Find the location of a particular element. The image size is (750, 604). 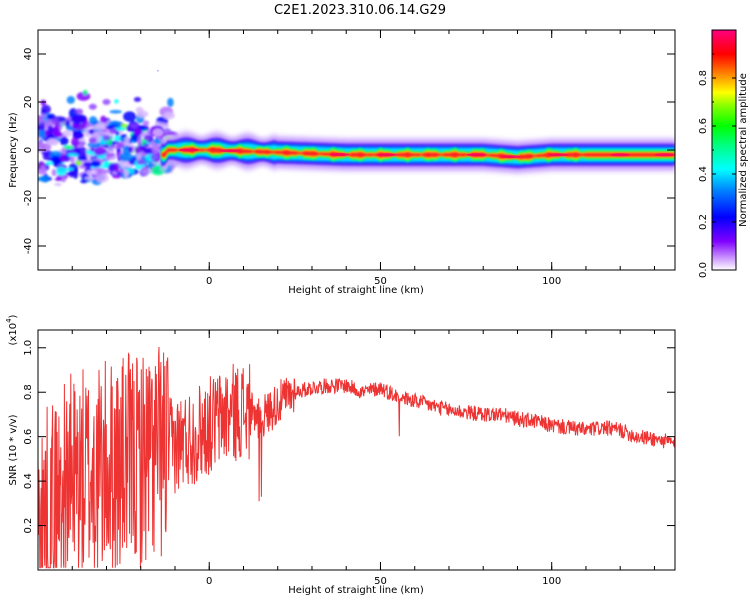

colorbar-gradient is located at coordinates (724, 150).